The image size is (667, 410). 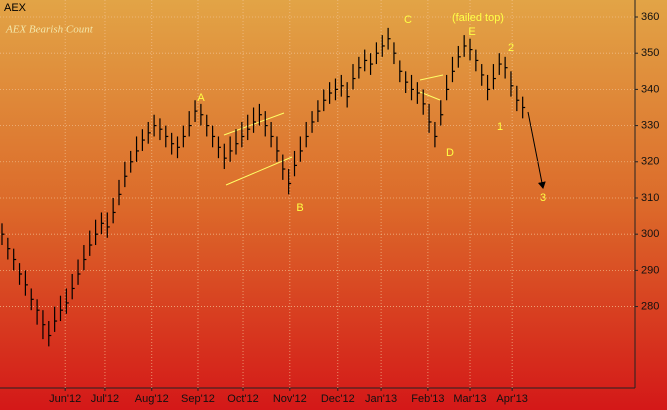 What do you see at coordinates (49, 30) in the screenshot?
I see `chart-title: AEX Bearish Count` at bounding box center [49, 30].